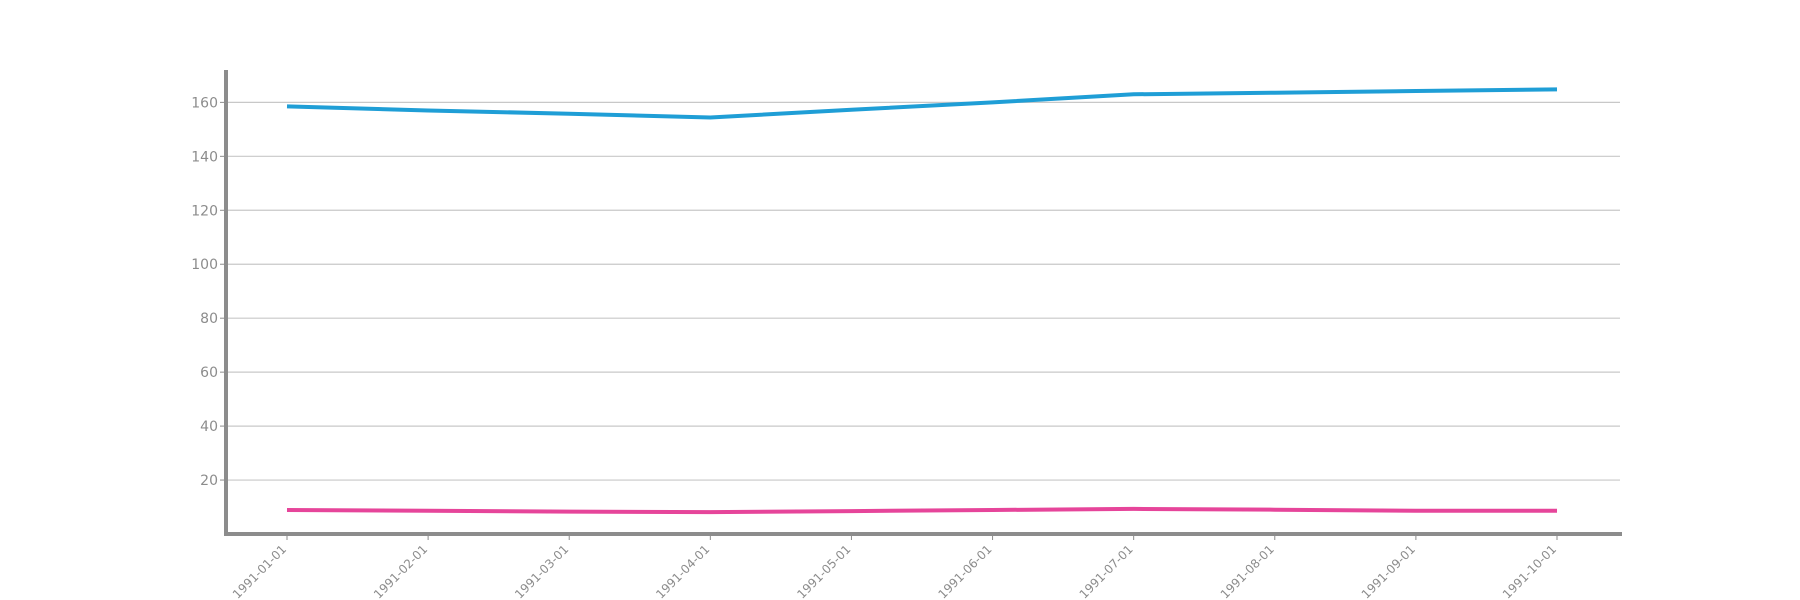 The image size is (1800, 600). Describe the element at coordinates (204, 292) in the screenshot. I see `y-tick-labels: 20 40 60 80 100 120 140 160` at that location.